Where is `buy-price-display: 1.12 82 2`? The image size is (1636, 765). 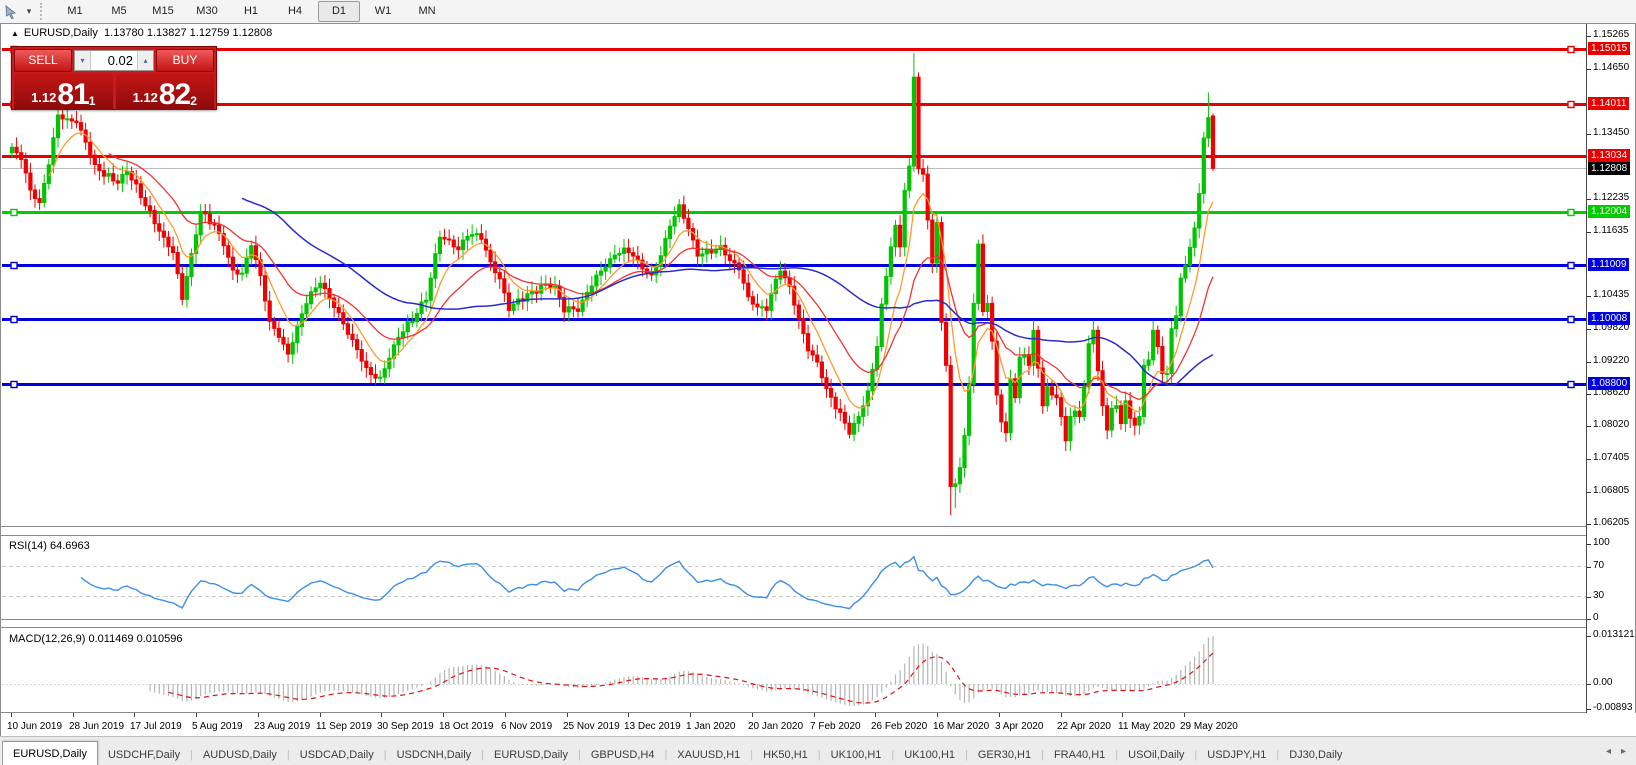
buy-price-display: 1.12 82 2 is located at coordinates (164, 92).